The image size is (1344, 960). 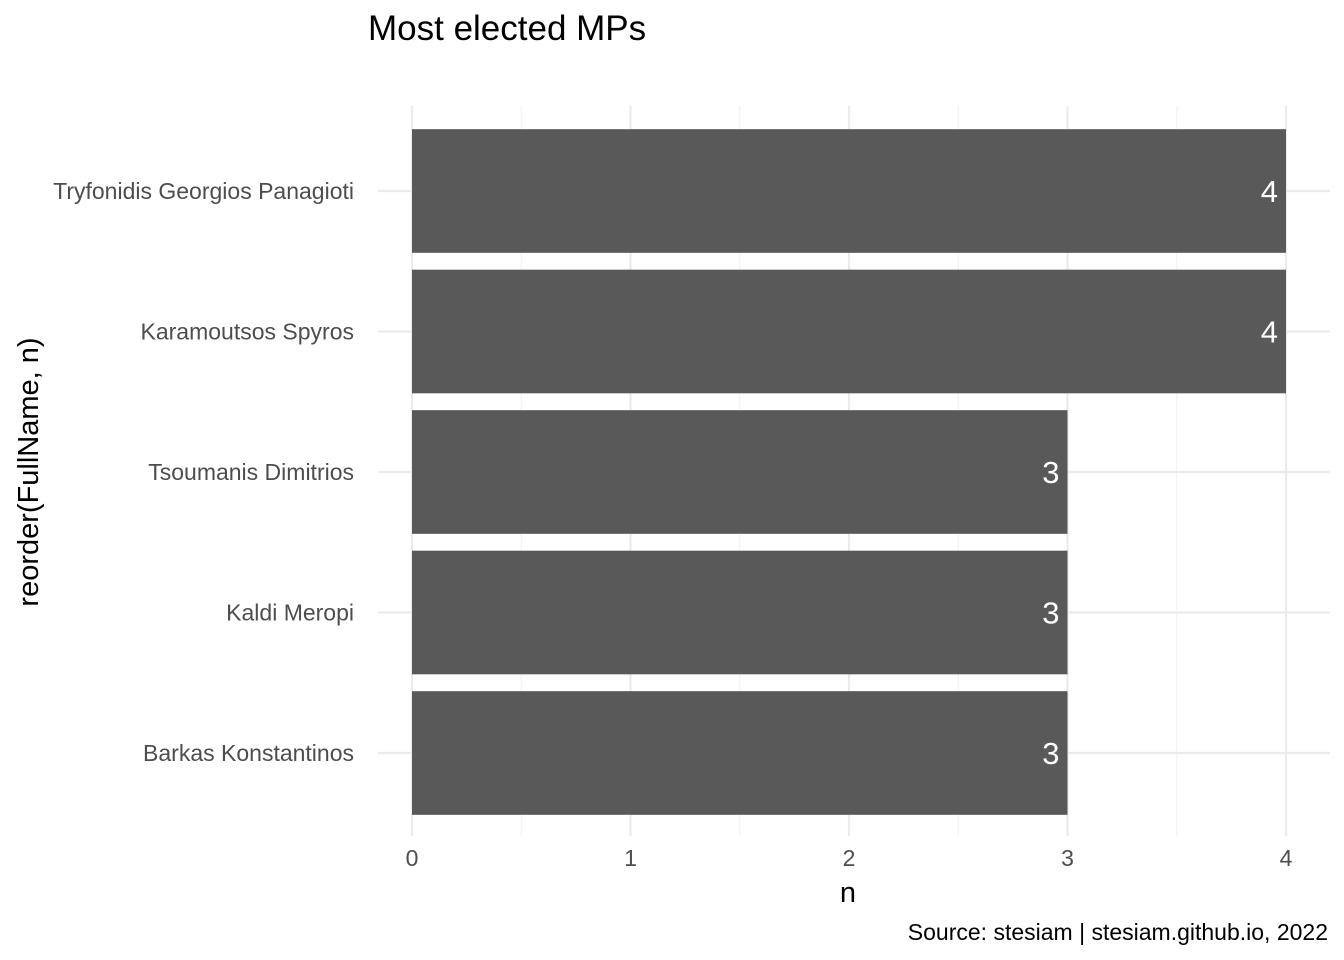 I want to click on x-tick-label: 1, so click(x=630, y=858).